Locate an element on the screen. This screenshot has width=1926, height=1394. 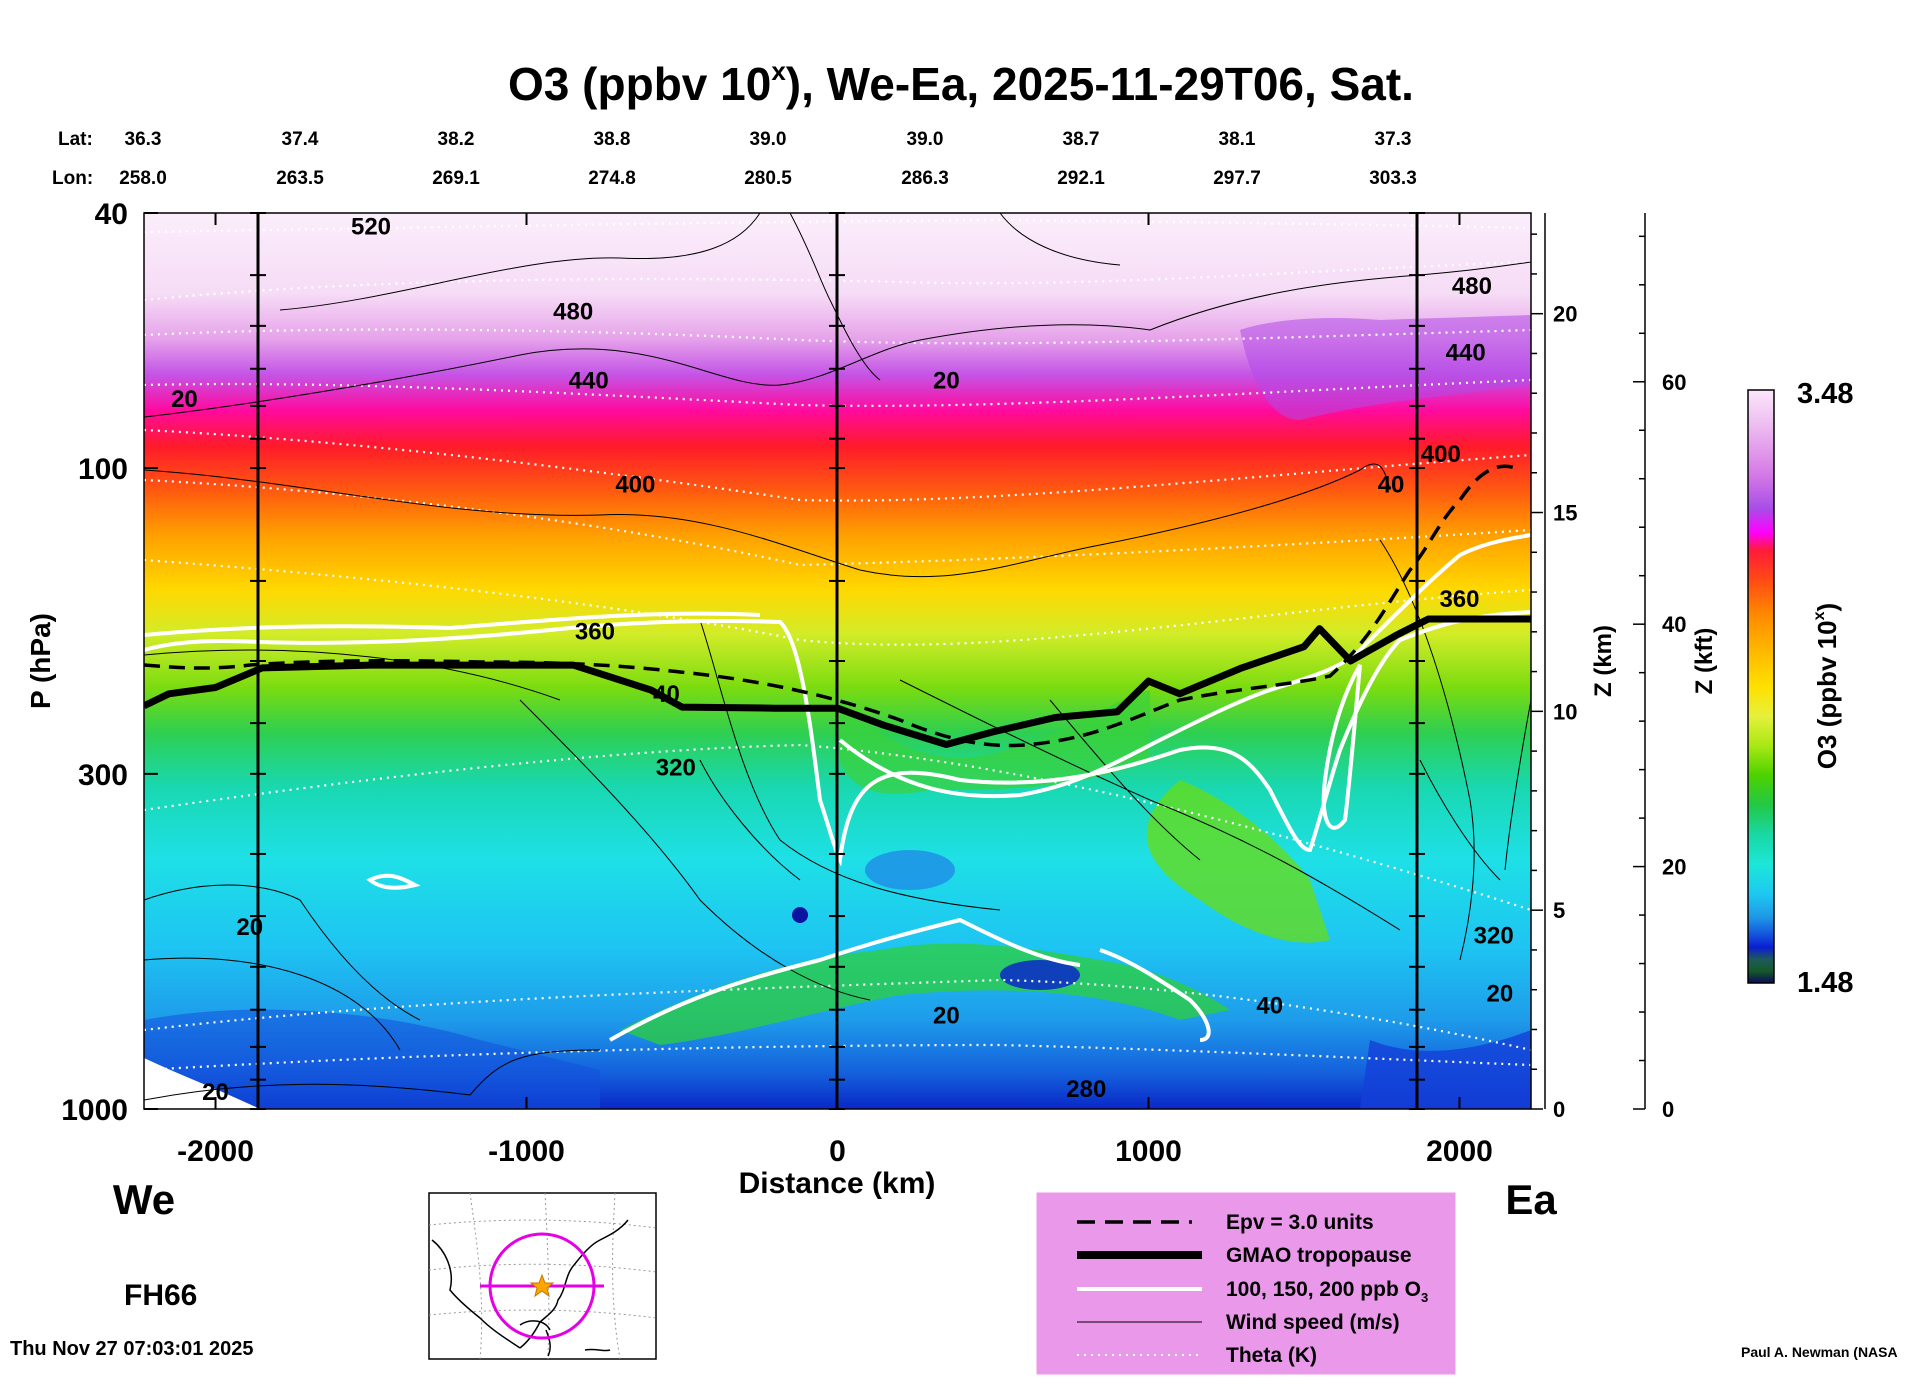
x-tick-label: -2000 is located at coordinates (215, 1151).